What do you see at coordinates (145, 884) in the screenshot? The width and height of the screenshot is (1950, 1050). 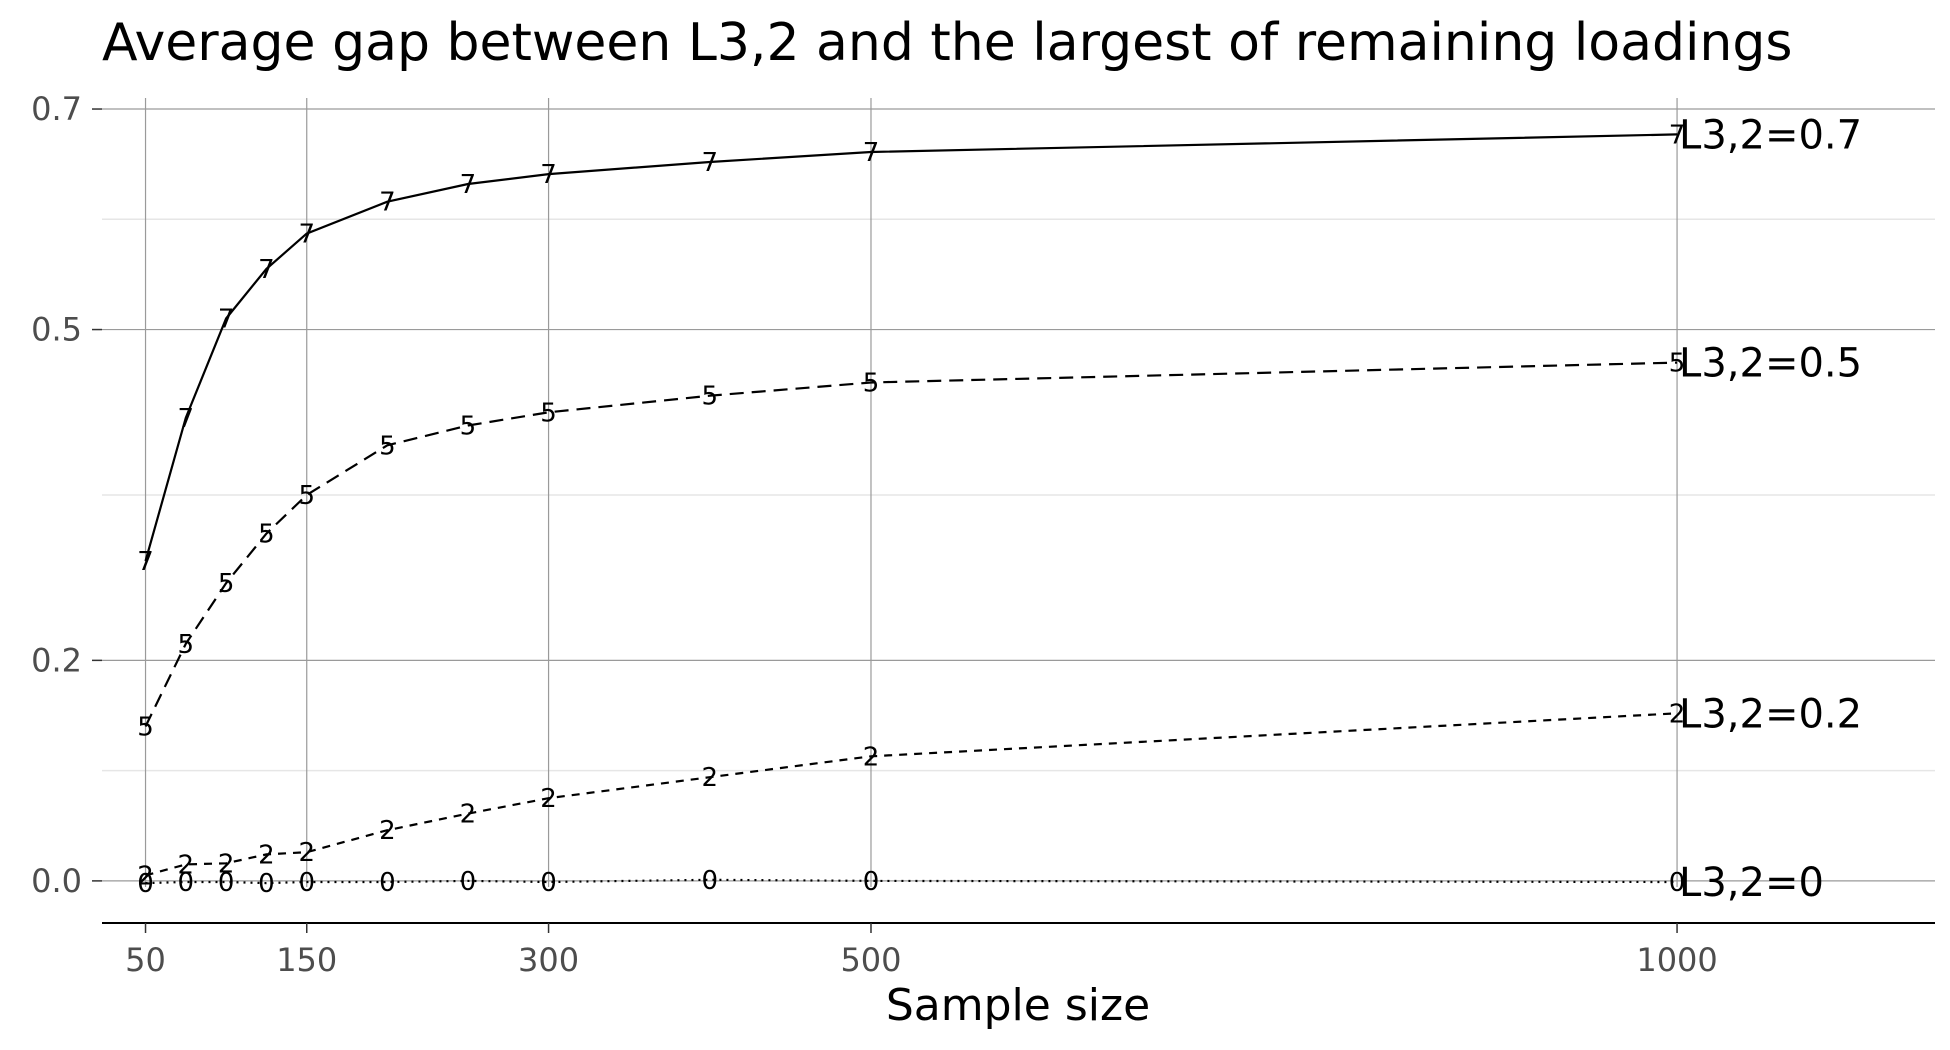 I see `series-3-point-0: 0` at bounding box center [145, 884].